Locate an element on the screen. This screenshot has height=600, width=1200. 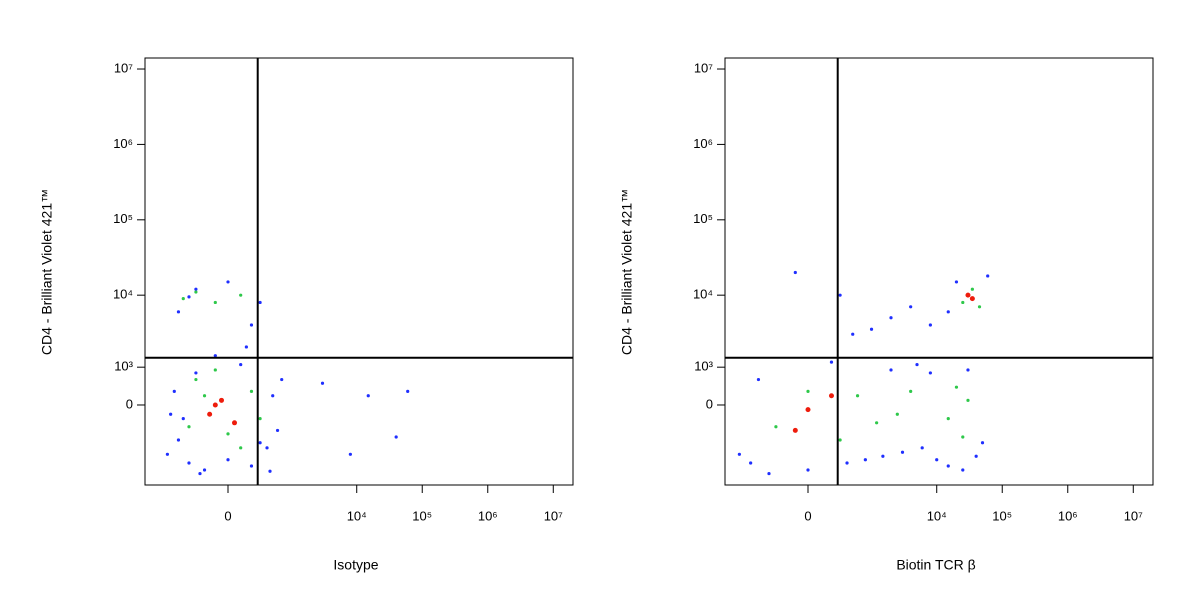
x-axis-label: Isotype is located at coordinates (355, 565).